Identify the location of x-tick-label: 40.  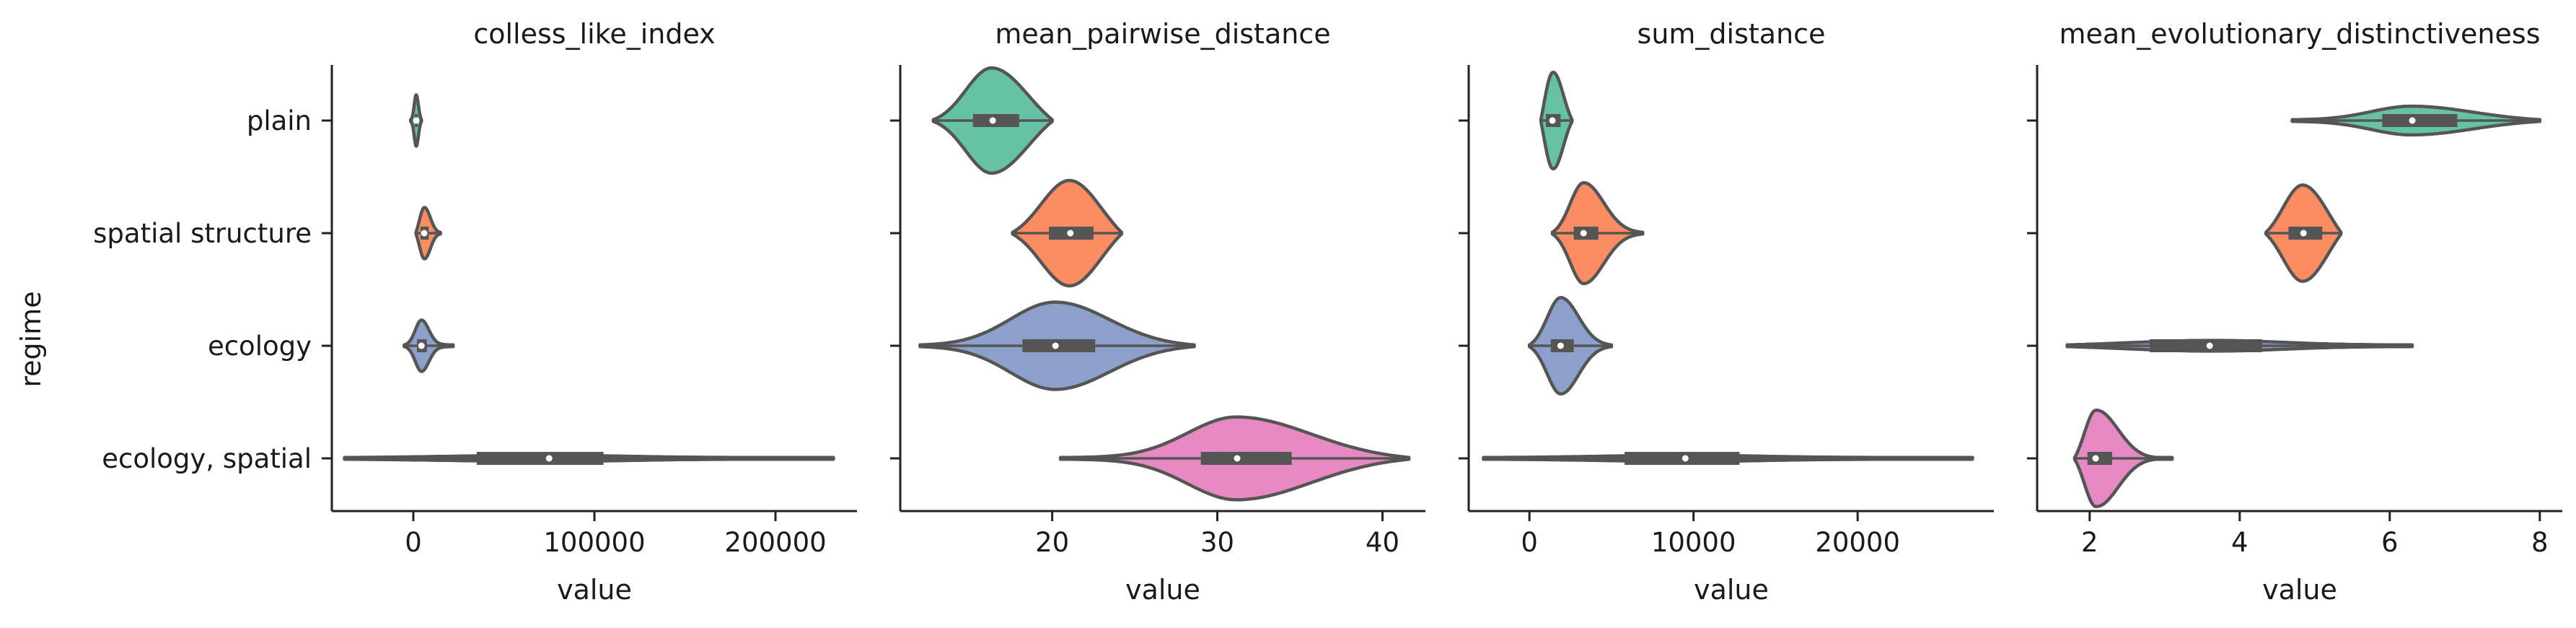
(1382, 542).